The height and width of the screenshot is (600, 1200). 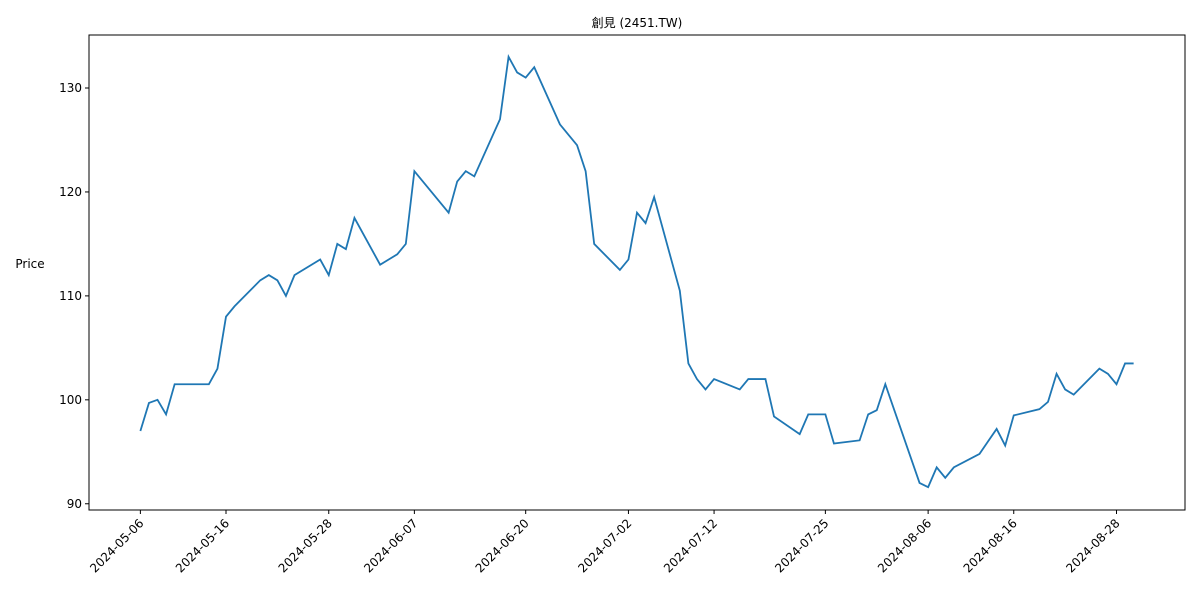 I want to click on x-tick-label: 2024-07-25, so click(x=801, y=545).